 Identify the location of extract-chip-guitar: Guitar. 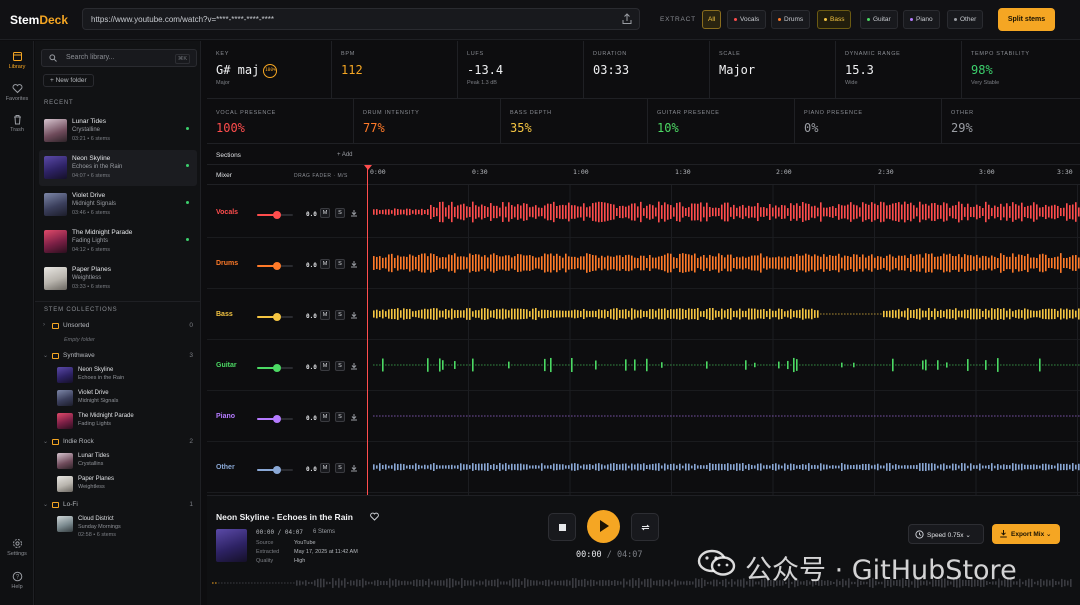
(879, 19).